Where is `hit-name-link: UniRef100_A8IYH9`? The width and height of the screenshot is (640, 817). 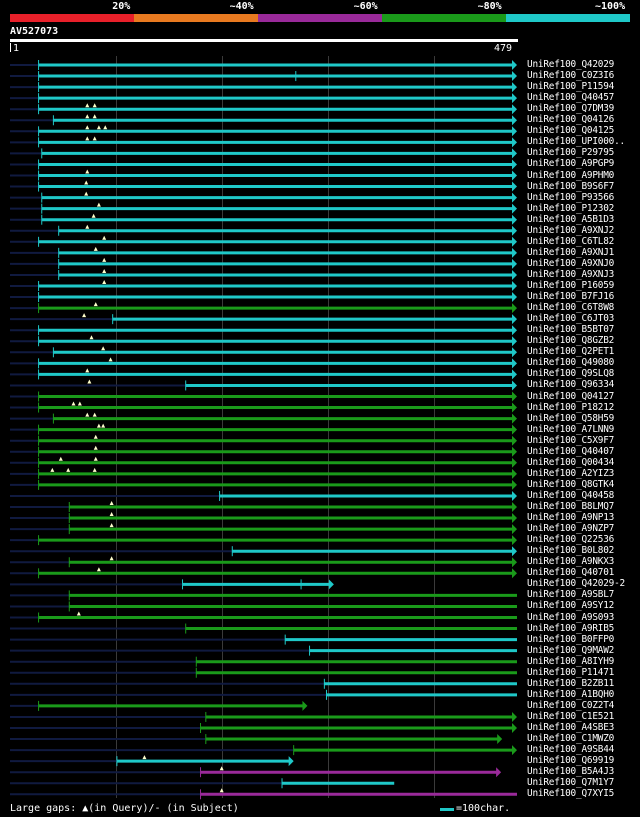 hit-name-link: UniRef100_A8IYH9 is located at coordinates (571, 661).